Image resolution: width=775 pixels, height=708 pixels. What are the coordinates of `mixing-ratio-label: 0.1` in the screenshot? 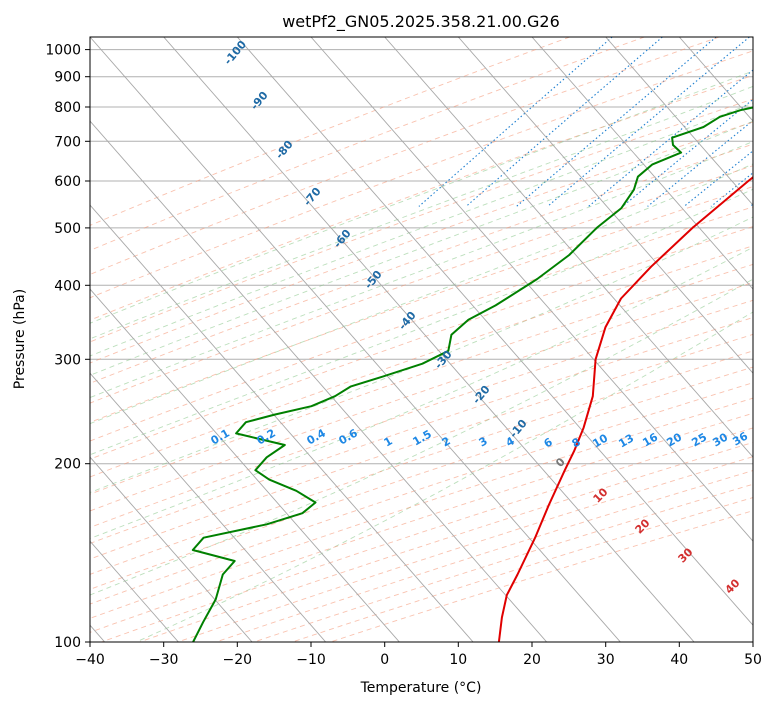 It's located at (220, 436).